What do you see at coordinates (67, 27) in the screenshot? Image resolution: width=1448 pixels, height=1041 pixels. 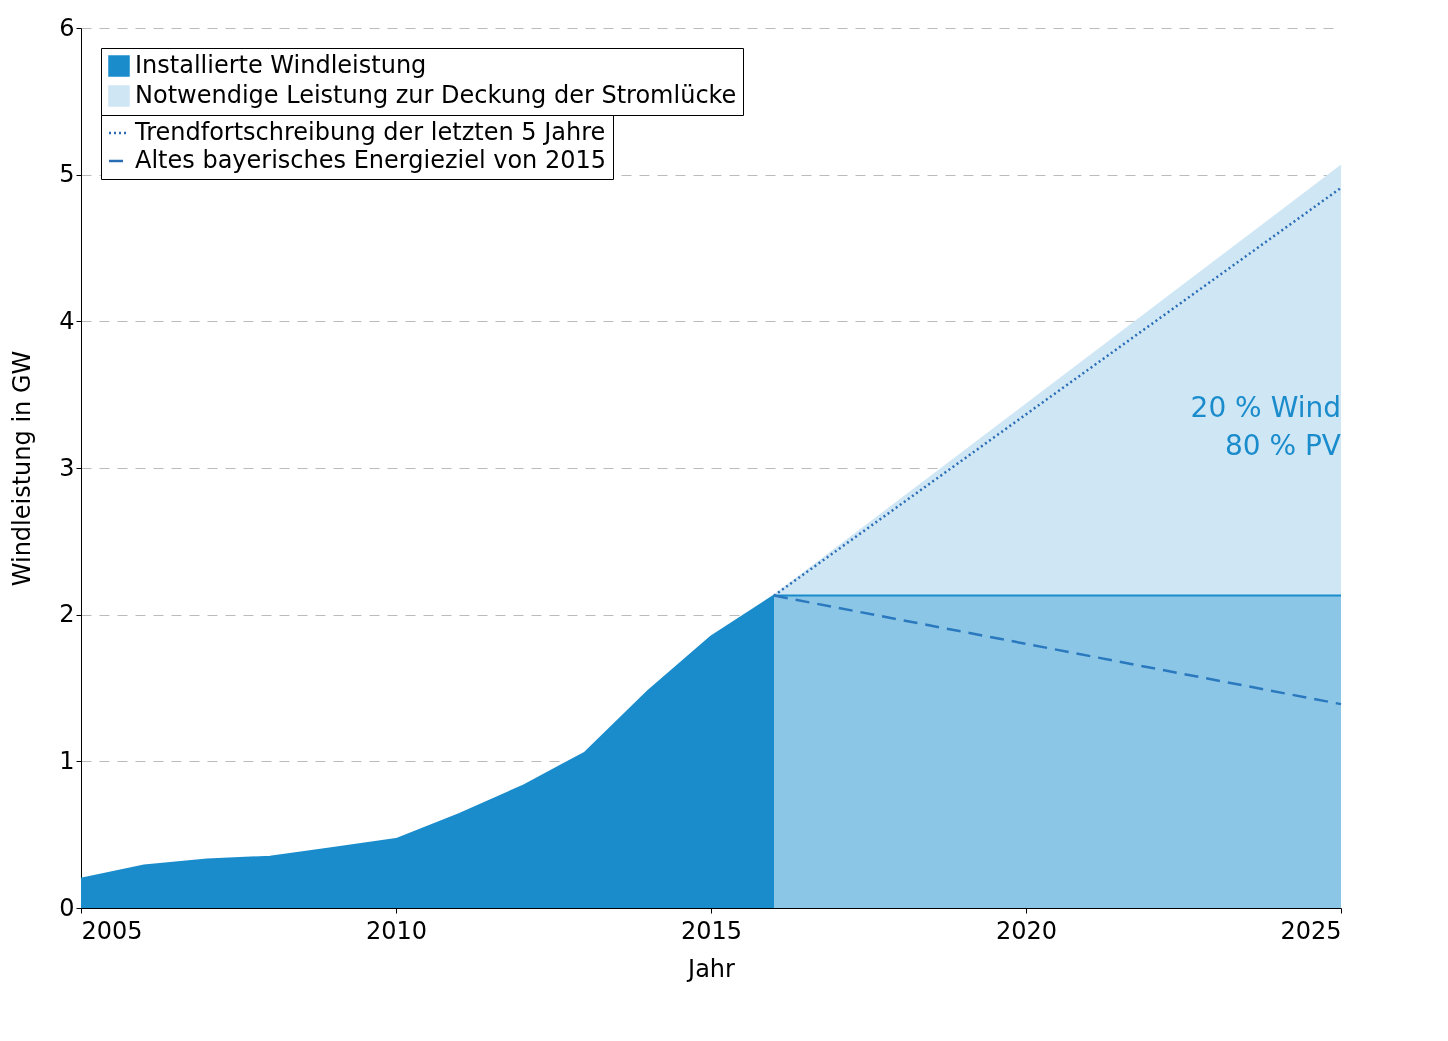 I see `y-tick-label: 6` at bounding box center [67, 27].